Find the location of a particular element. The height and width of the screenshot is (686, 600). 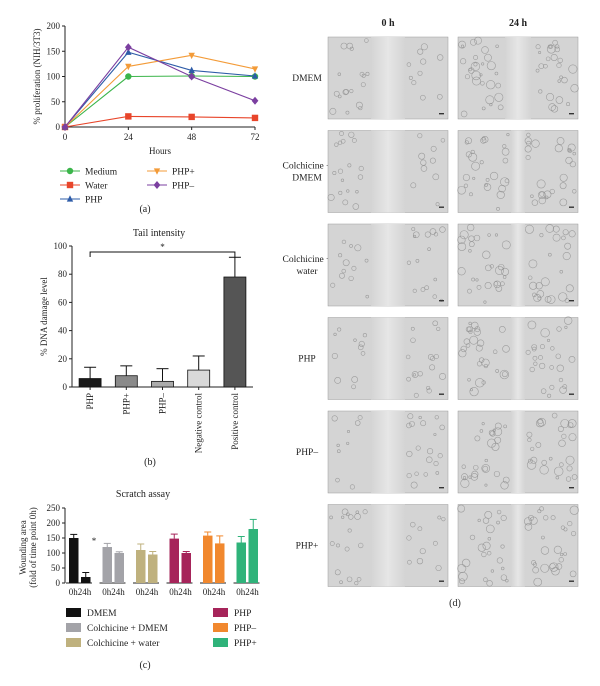

x-axis-title: Hours is located at coordinates (160, 151).